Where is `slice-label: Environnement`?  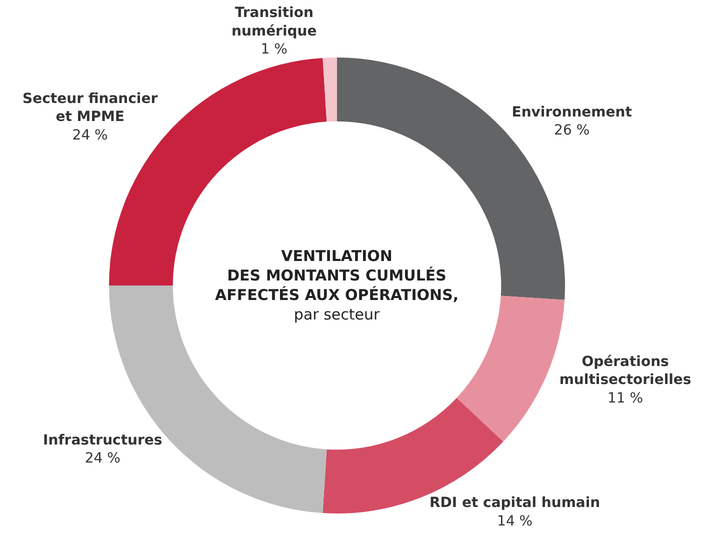
slice-label: Environnement is located at coordinates (572, 112).